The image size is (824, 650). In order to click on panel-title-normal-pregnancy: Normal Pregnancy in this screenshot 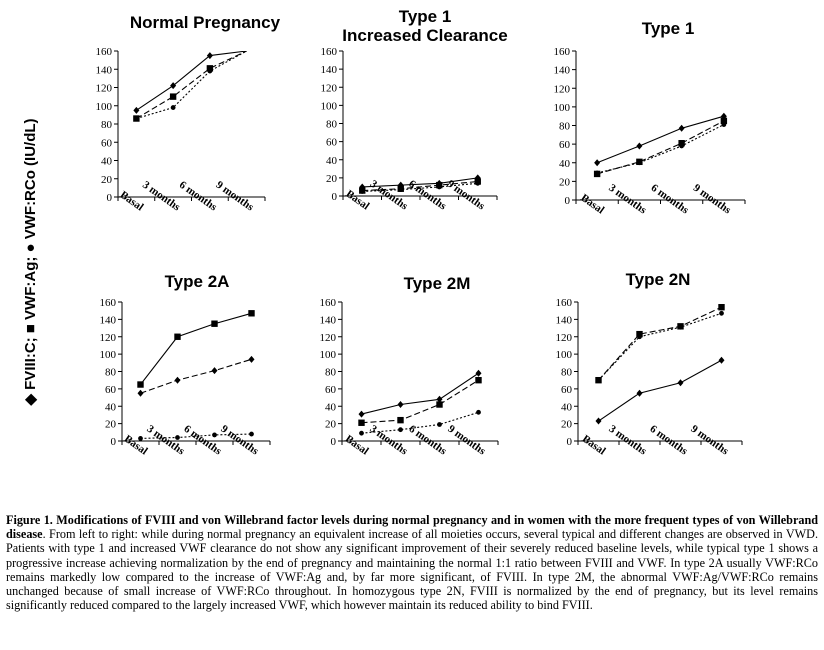, I will do `click(205, 22)`.